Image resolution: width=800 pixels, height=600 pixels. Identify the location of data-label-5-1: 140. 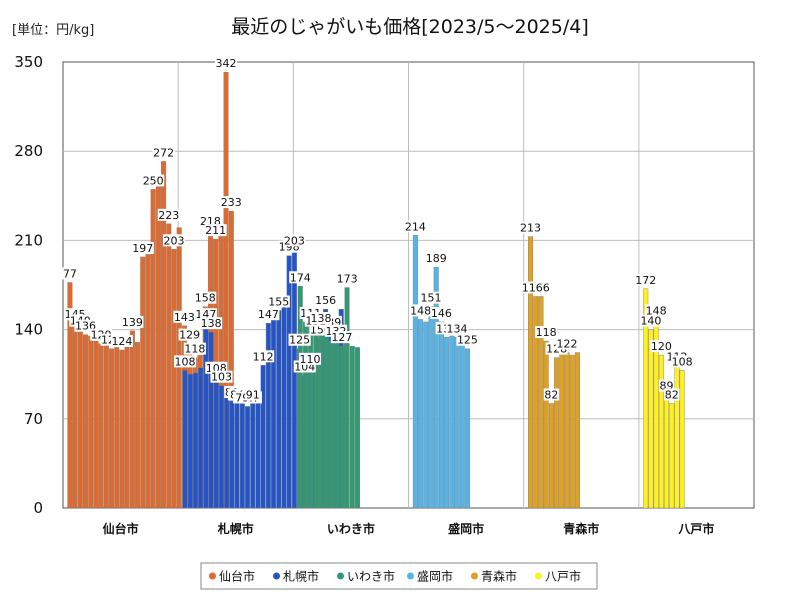
(650, 321).